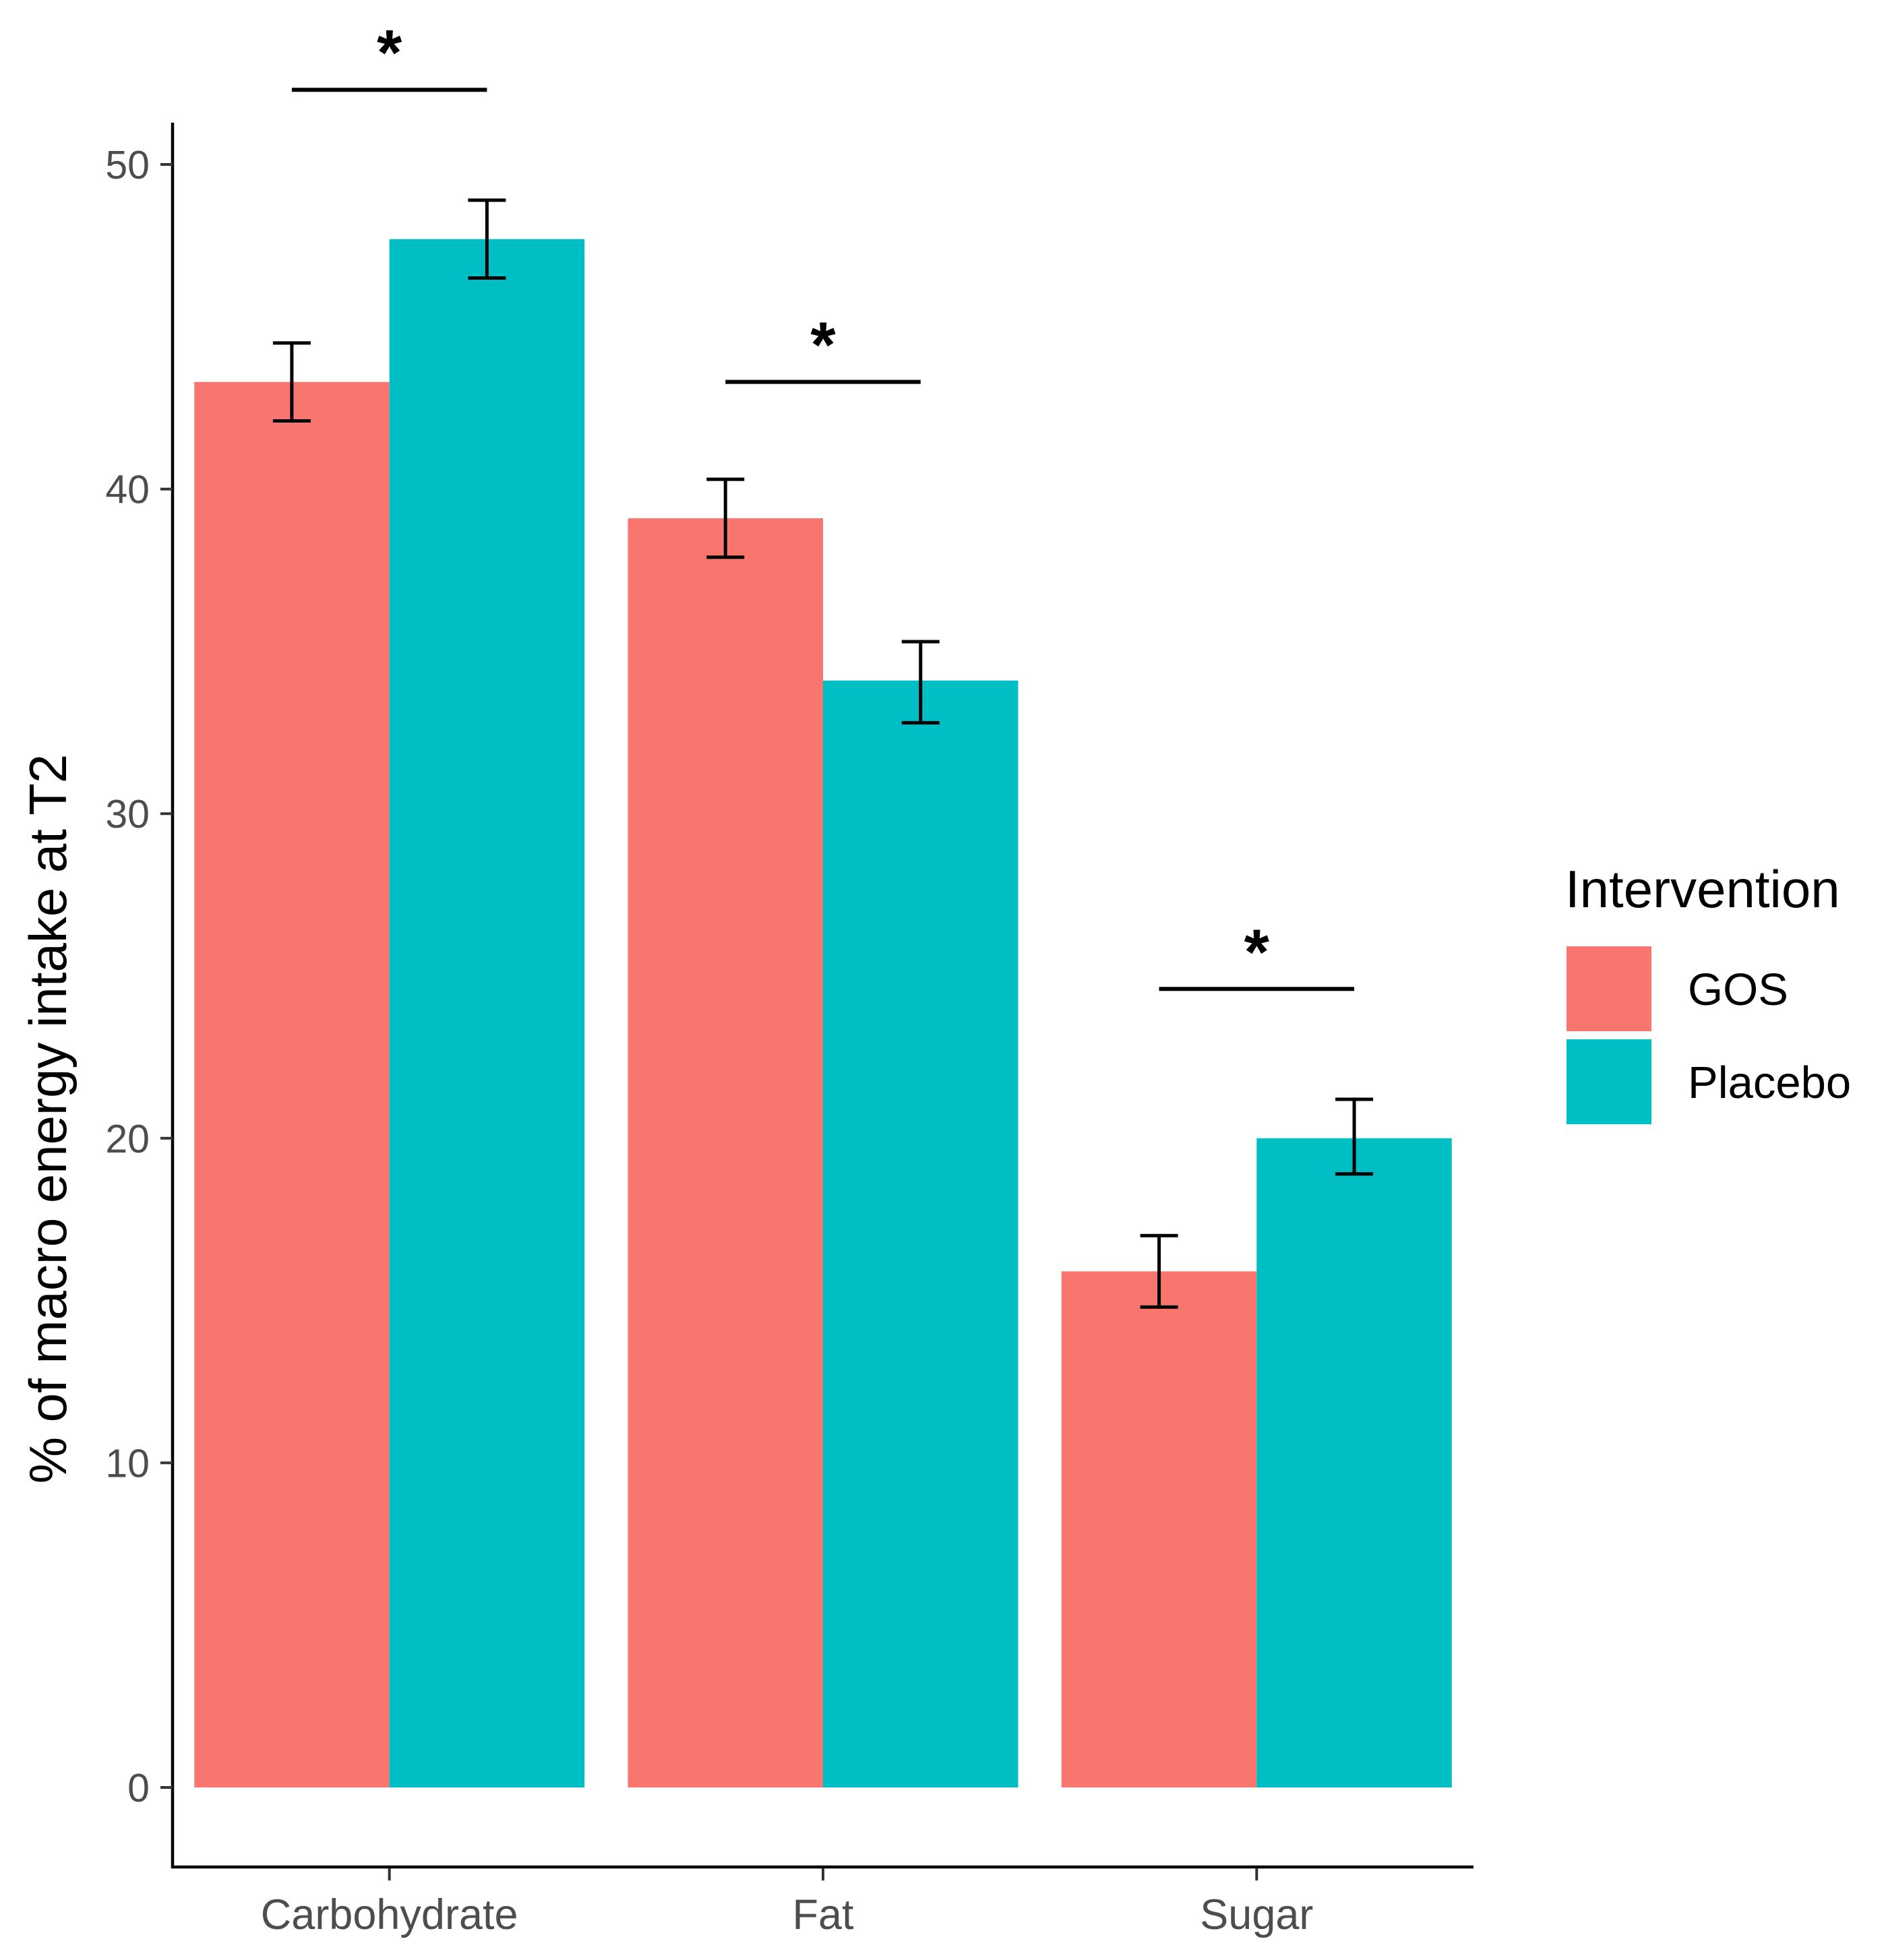 Image resolution: width=1886 pixels, height=1960 pixels. Describe the element at coordinates (920, 1234) in the screenshot. I see `bar-fat-placebo` at that location.